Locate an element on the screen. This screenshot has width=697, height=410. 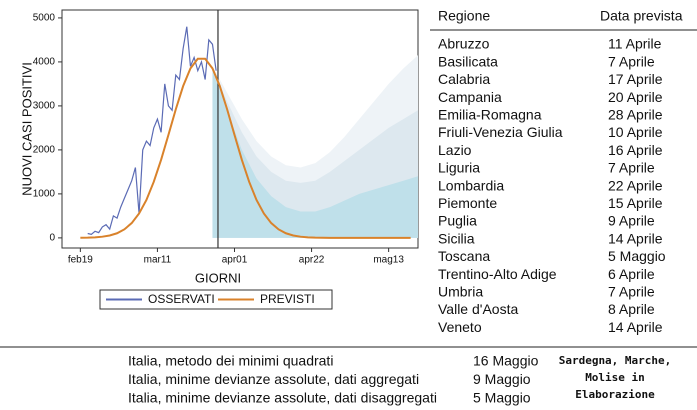
table-cell: Trentino-Alto Adige is located at coordinates (497, 274).